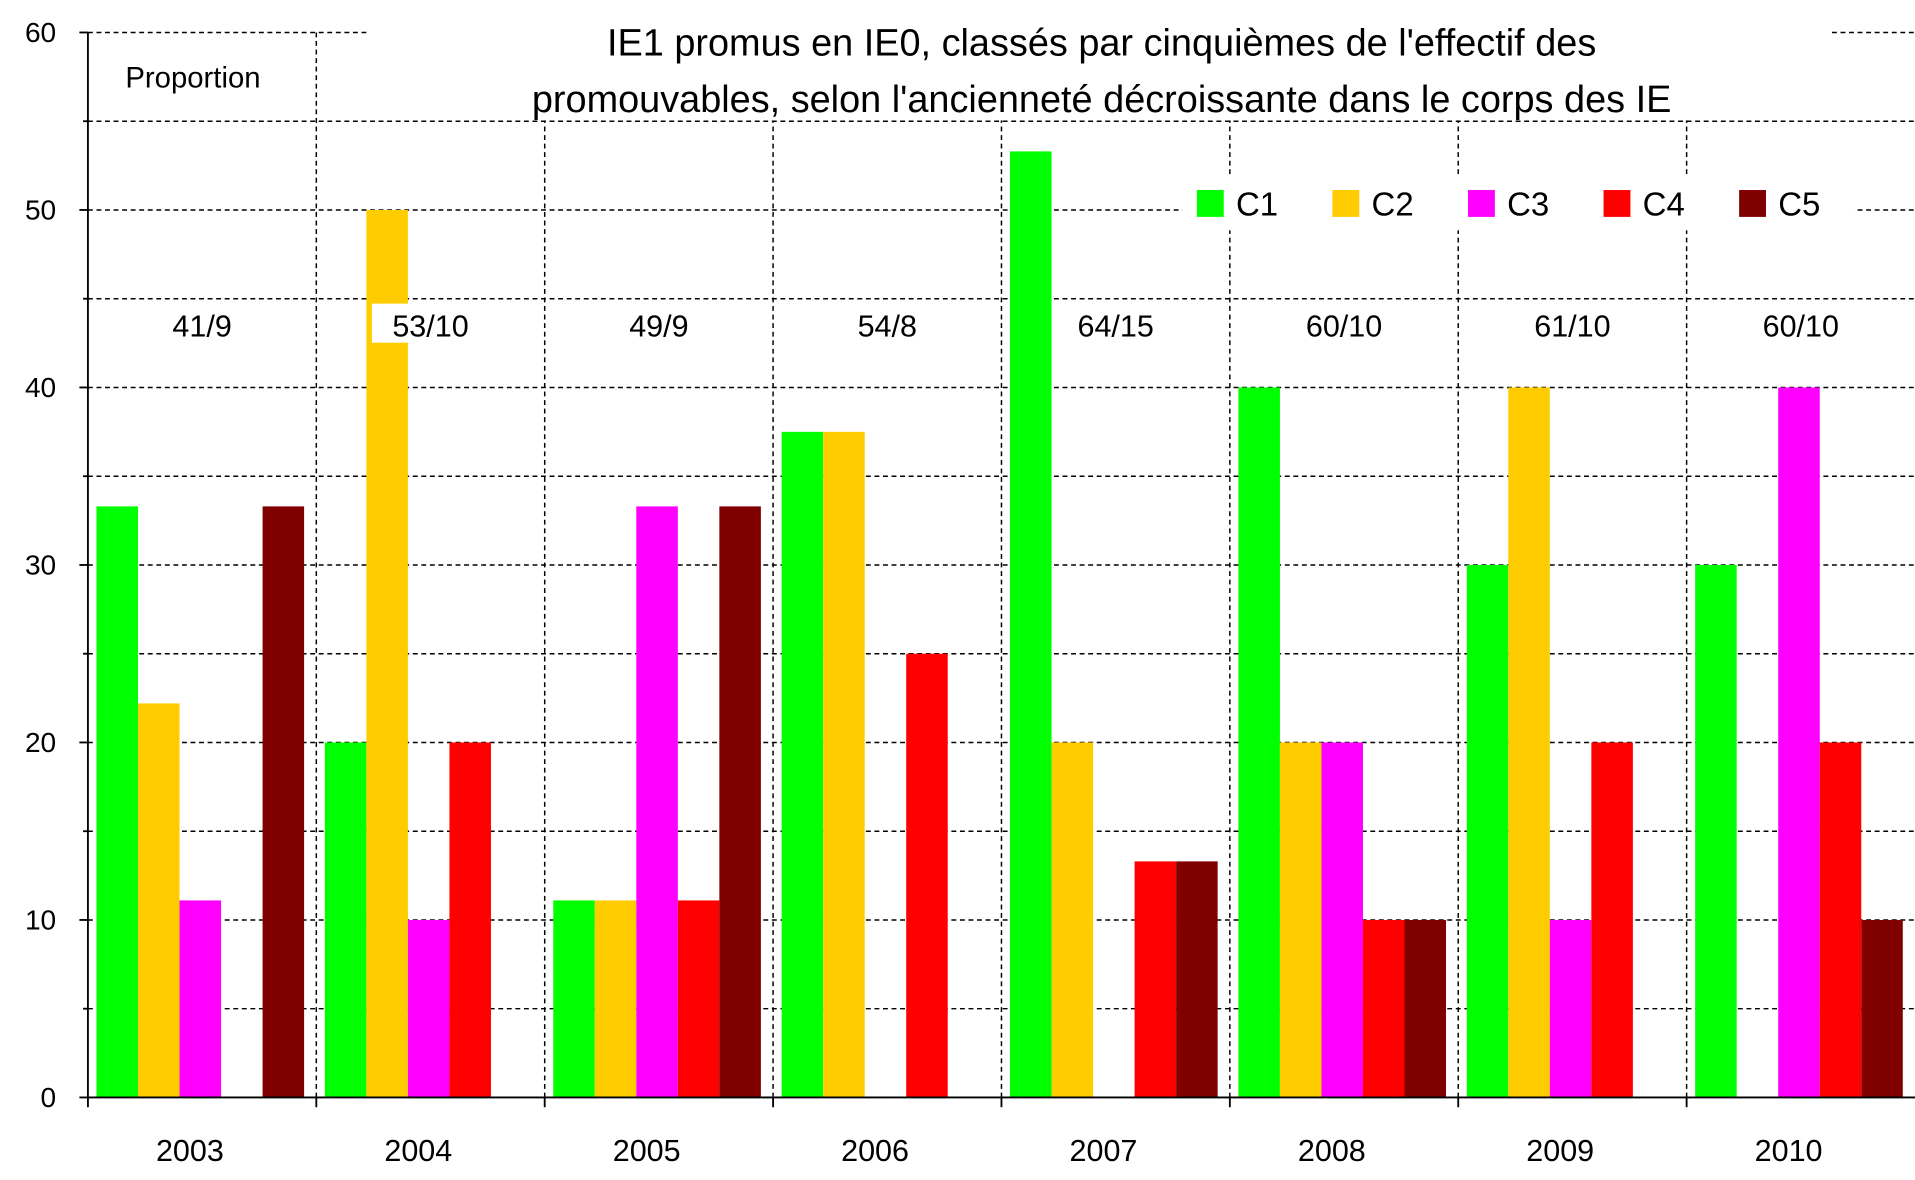 This screenshot has height=1180, width=1915. What do you see at coordinates (40, 387) in the screenshot?
I see `y-tick-label: 40` at bounding box center [40, 387].